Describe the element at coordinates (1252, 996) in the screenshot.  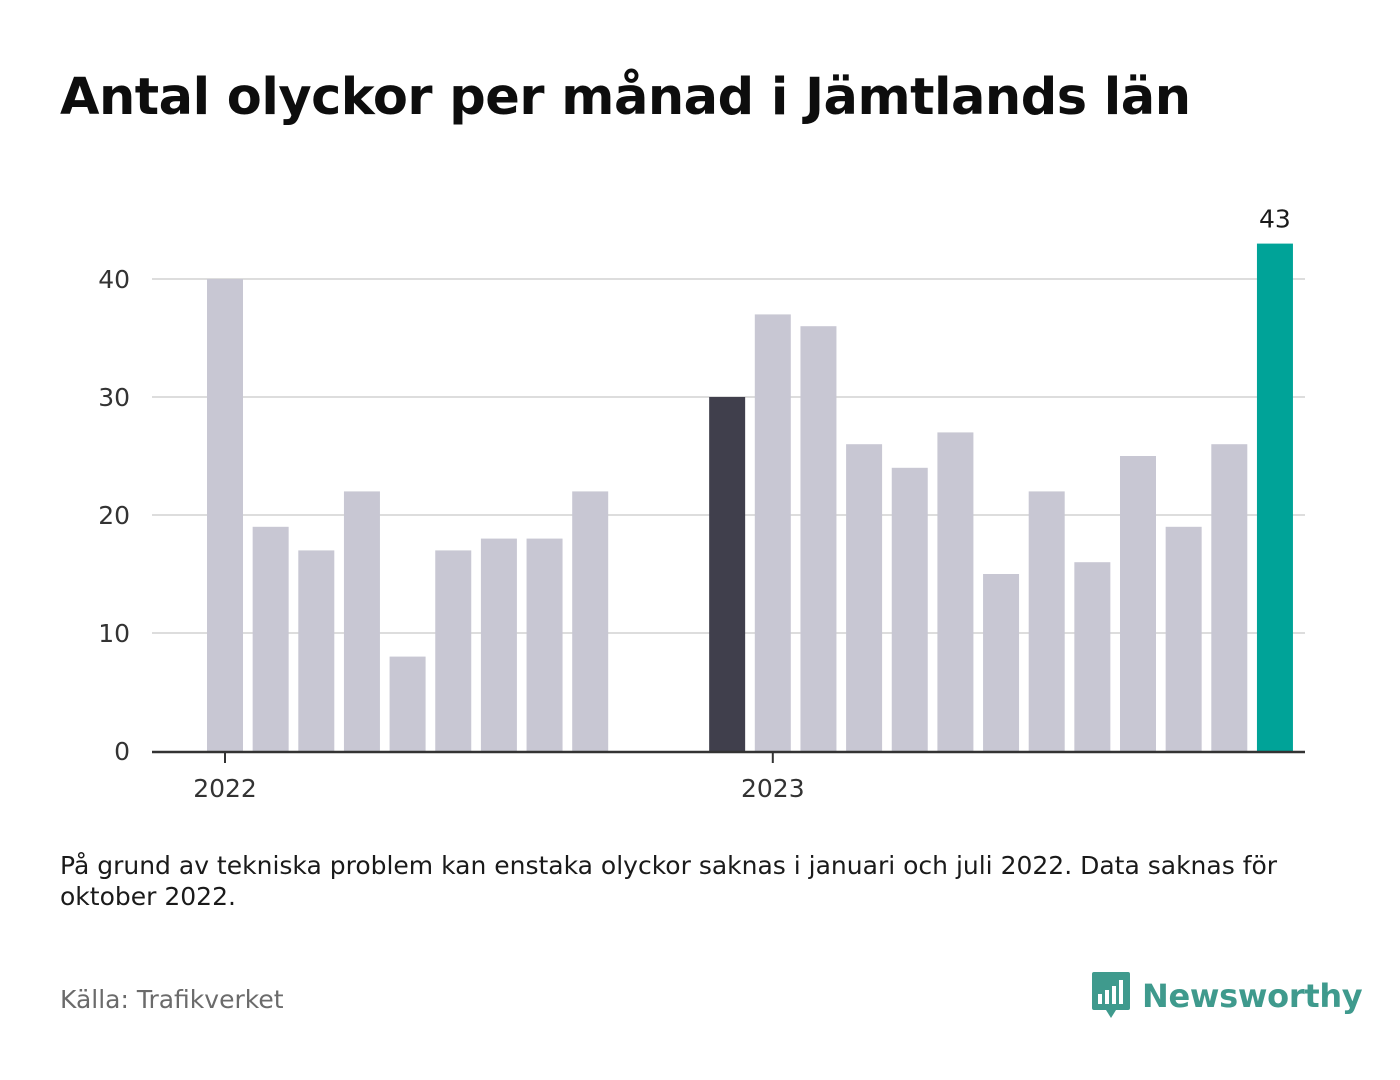
I see `brand-name: Newsworthy` at that location.